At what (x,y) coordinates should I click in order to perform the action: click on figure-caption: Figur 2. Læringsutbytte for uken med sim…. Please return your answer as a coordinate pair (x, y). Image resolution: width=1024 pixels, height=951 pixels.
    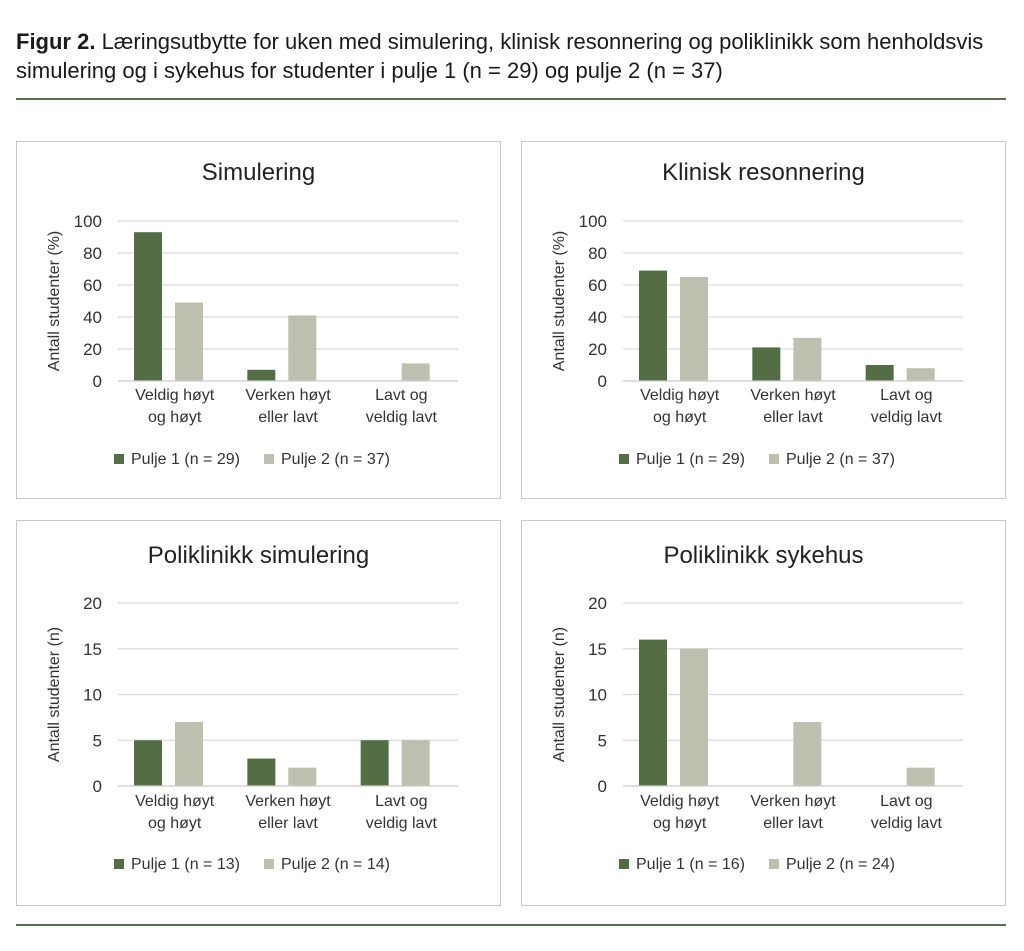
    Looking at the image, I should click on (511, 56).